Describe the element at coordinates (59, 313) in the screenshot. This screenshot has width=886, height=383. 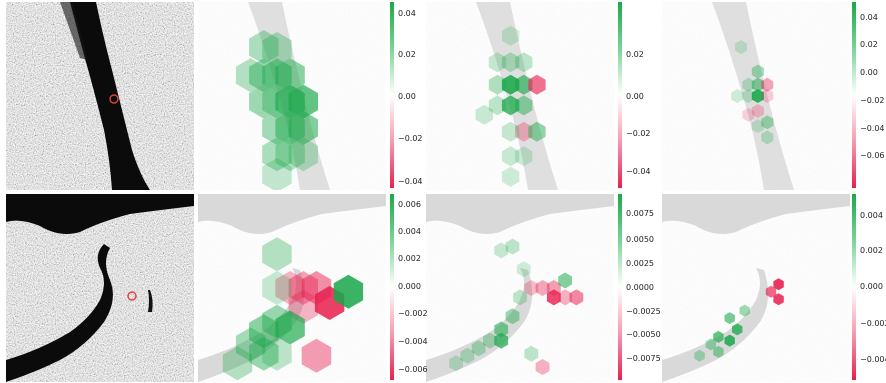
I see `dark-river-bottom` at that location.